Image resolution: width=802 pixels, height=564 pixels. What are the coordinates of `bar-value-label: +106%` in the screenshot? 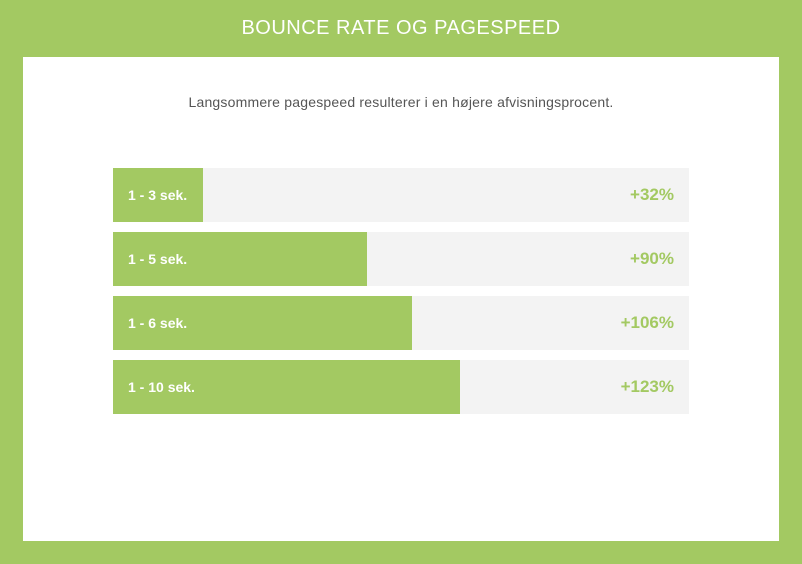 It's located at (647, 322).